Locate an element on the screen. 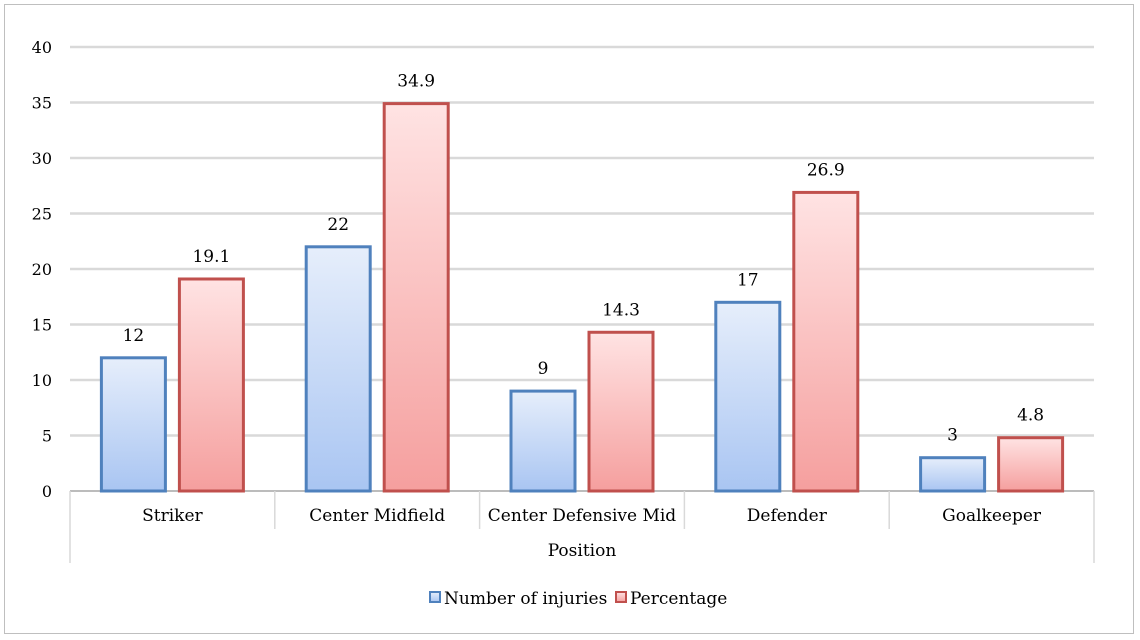 The width and height of the screenshot is (1140, 640). data-label: 22 is located at coordinates (338, 225).